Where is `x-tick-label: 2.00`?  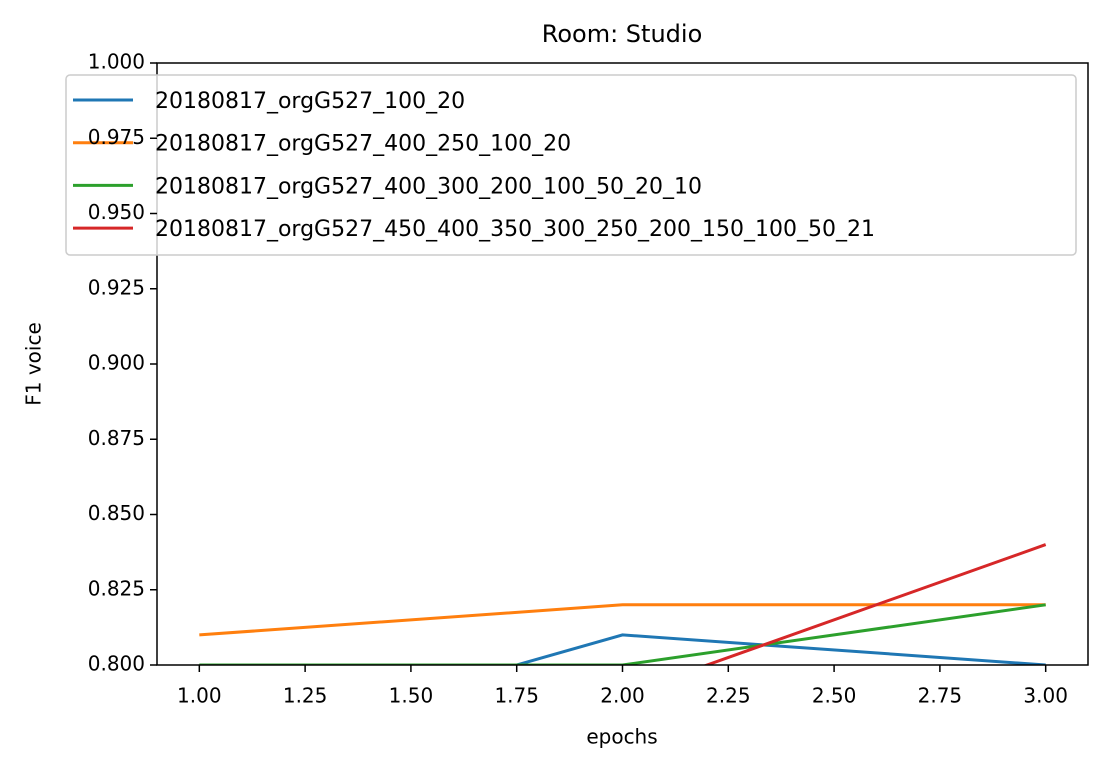 x-tick-label: 2.00 is located at coordinates (622, 696).